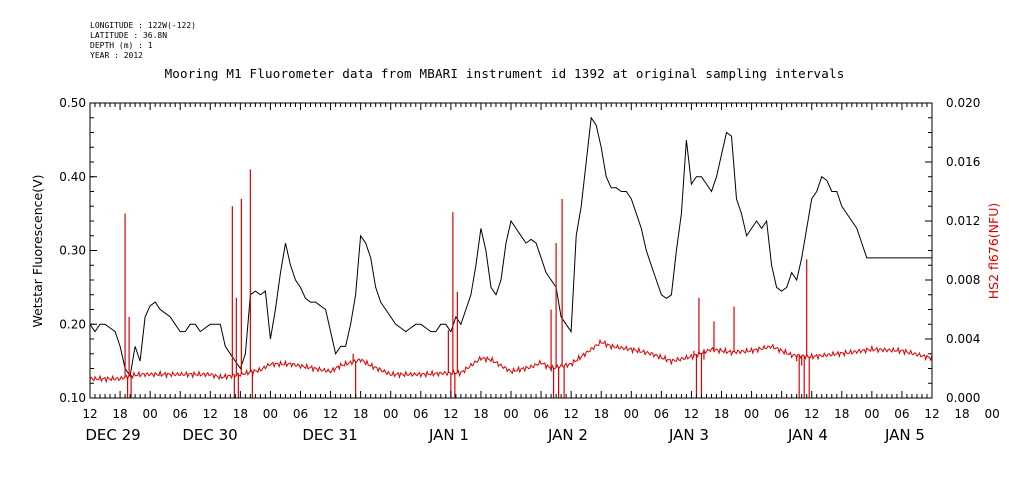 The image size is (1009, 504). I want to click on right-tick-label: 0.020, so click(963, 103).